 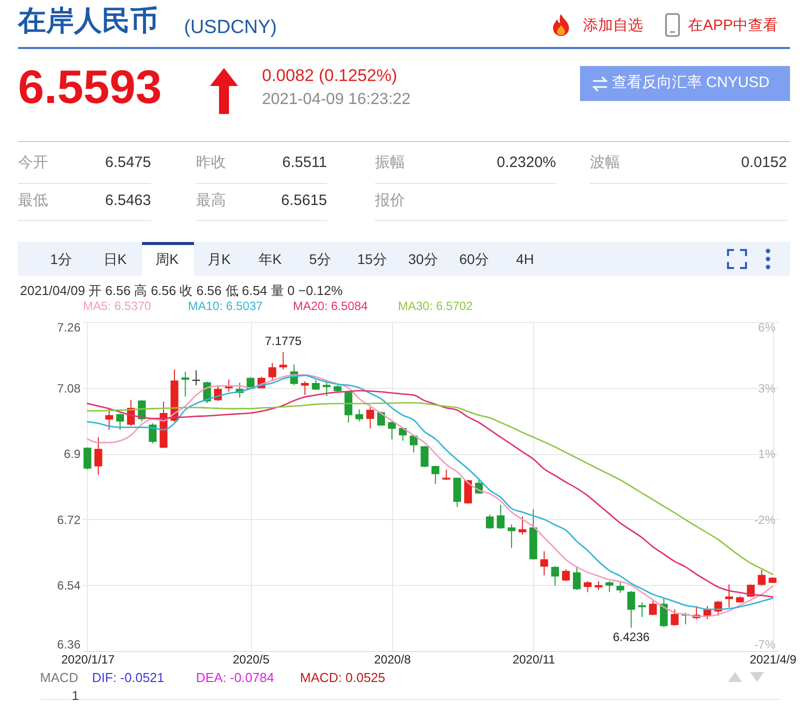 What do you see at coordinates (235, 678) in the screenshot?
I see `text: DEA: -0.0784` at bounding box center [235, 678].